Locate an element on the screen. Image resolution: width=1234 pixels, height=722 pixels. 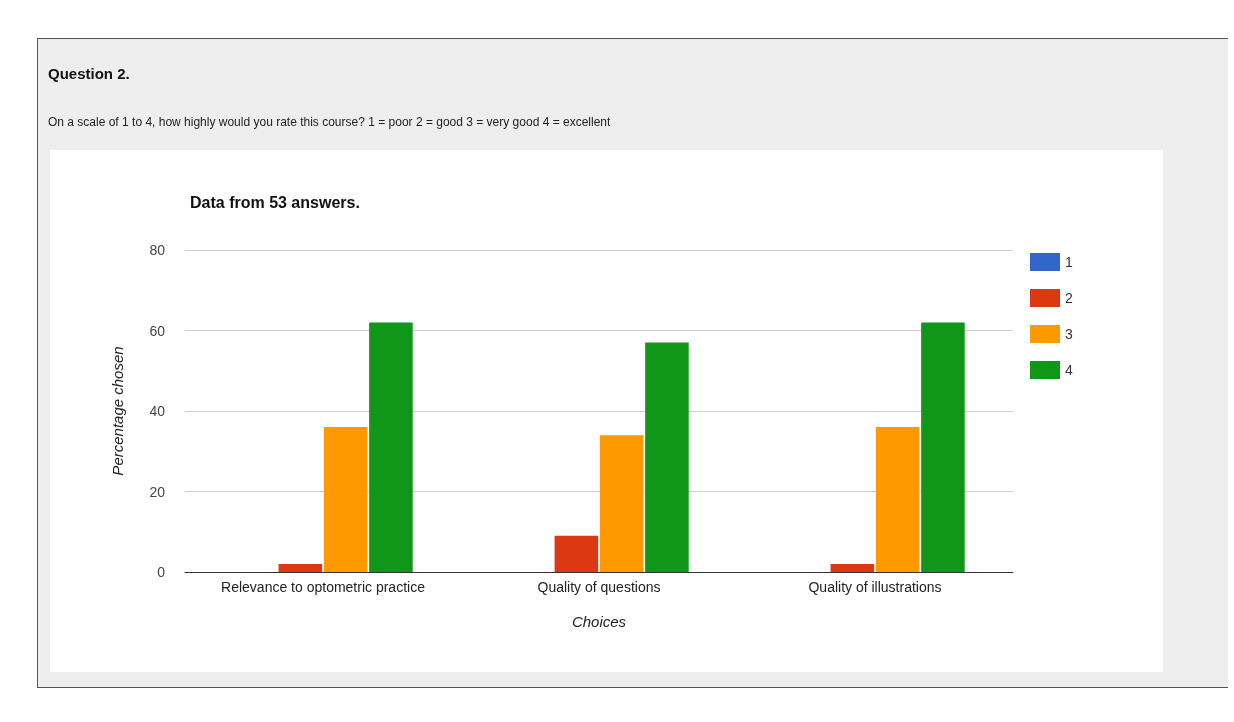
y-tick-label: 60 is located at coordinates (157, 330).